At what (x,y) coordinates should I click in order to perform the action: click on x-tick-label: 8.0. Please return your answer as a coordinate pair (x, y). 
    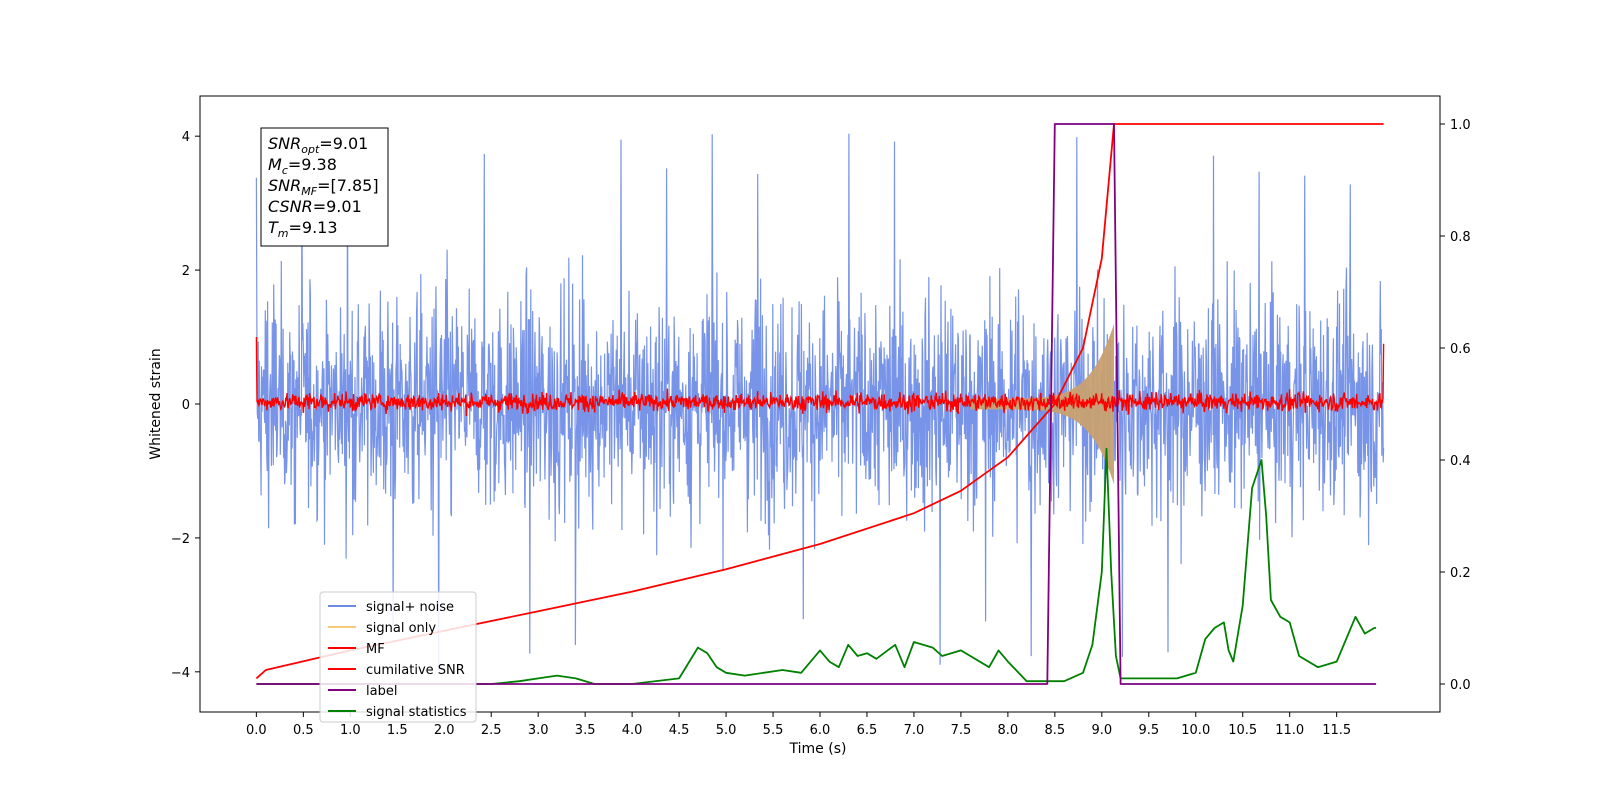
    Looking at the image, I should click on (1008, 730).